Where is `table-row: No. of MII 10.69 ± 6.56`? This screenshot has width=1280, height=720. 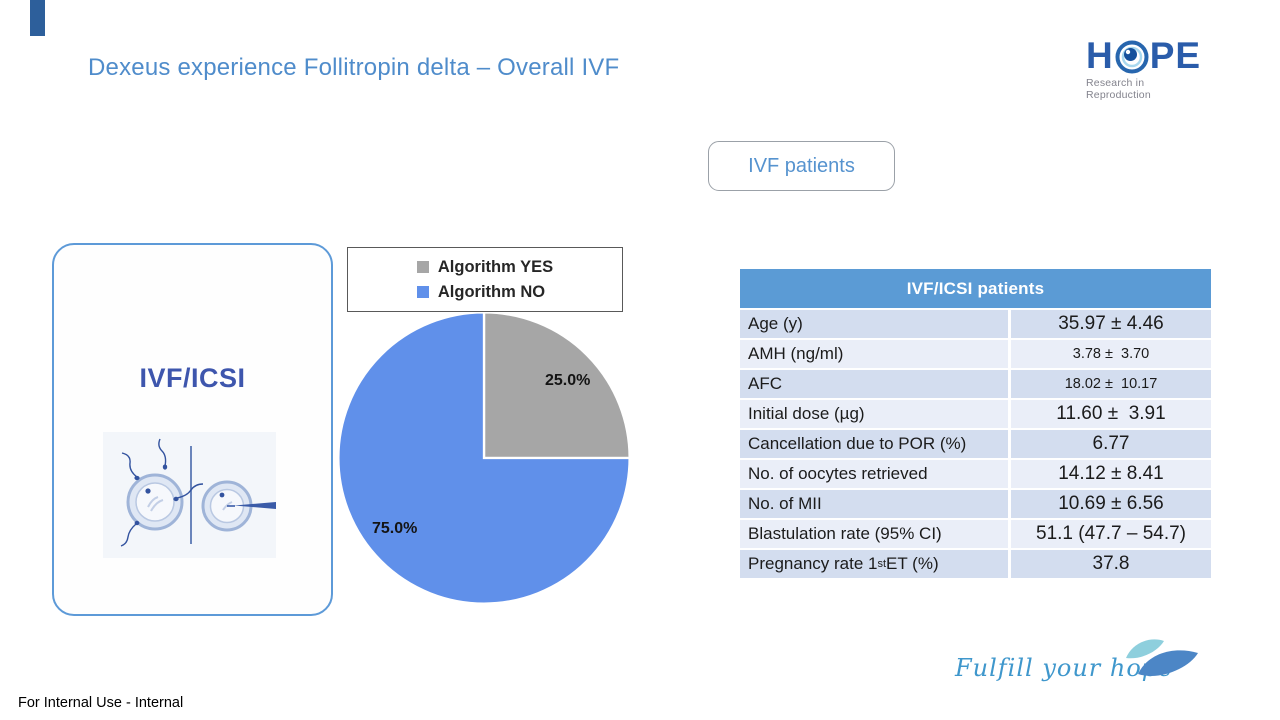
table-row: No. of MII 10.69 ± 6.56 is located at coordinates (975, 503).